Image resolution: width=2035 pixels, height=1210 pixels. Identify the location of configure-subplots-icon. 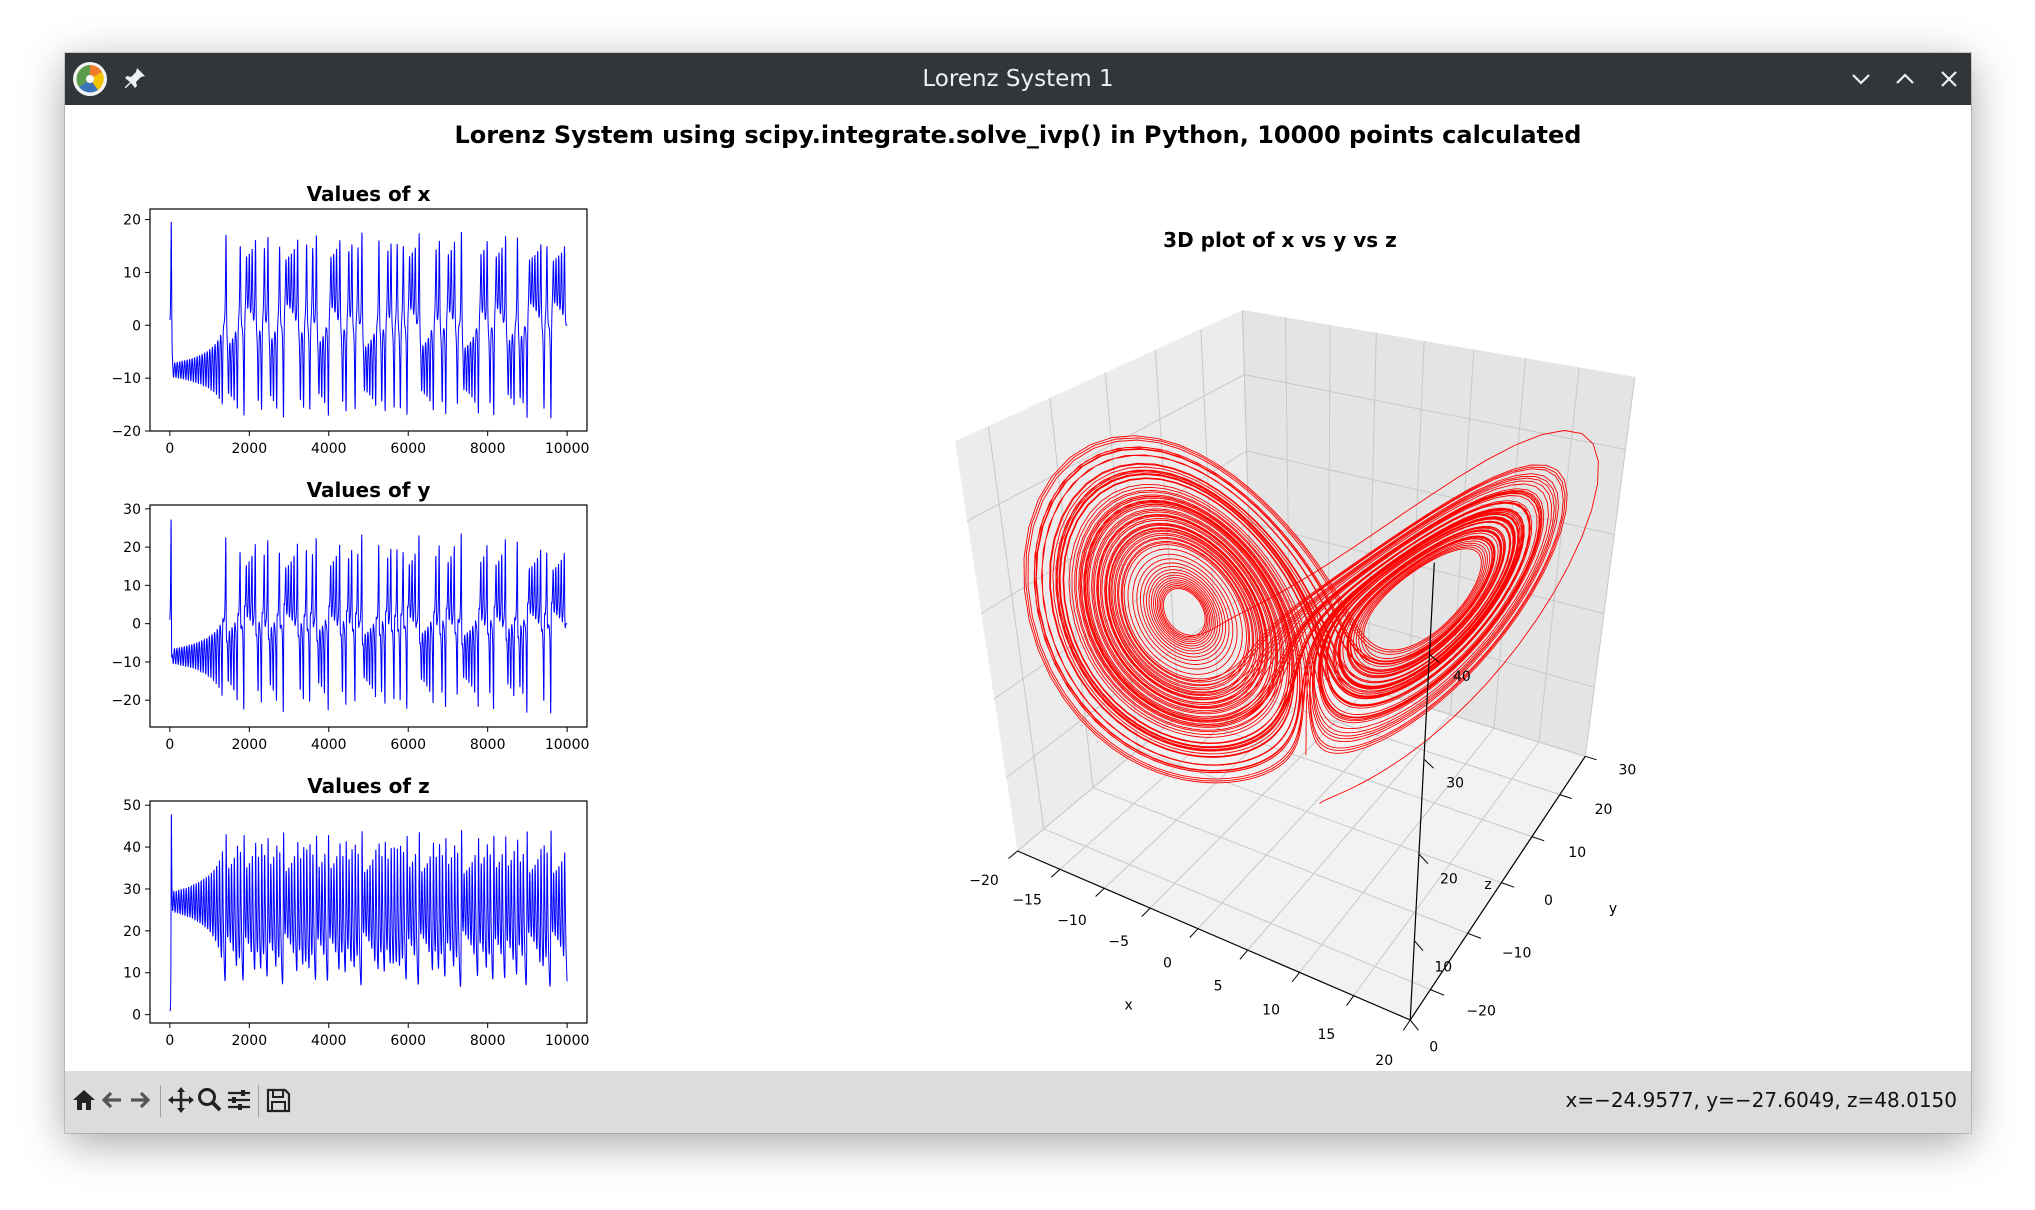
(239, 1100).